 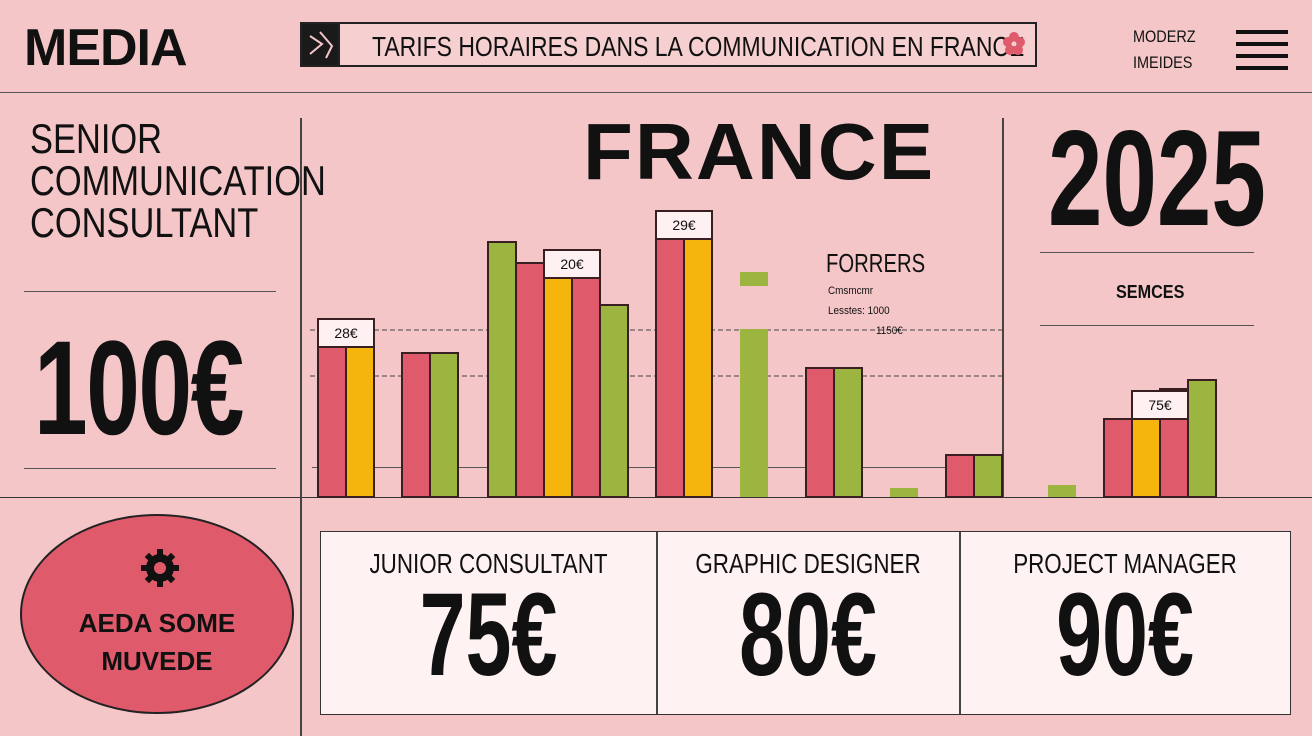 I want to click on card-price: 90€, so click(x=1125, y=635).